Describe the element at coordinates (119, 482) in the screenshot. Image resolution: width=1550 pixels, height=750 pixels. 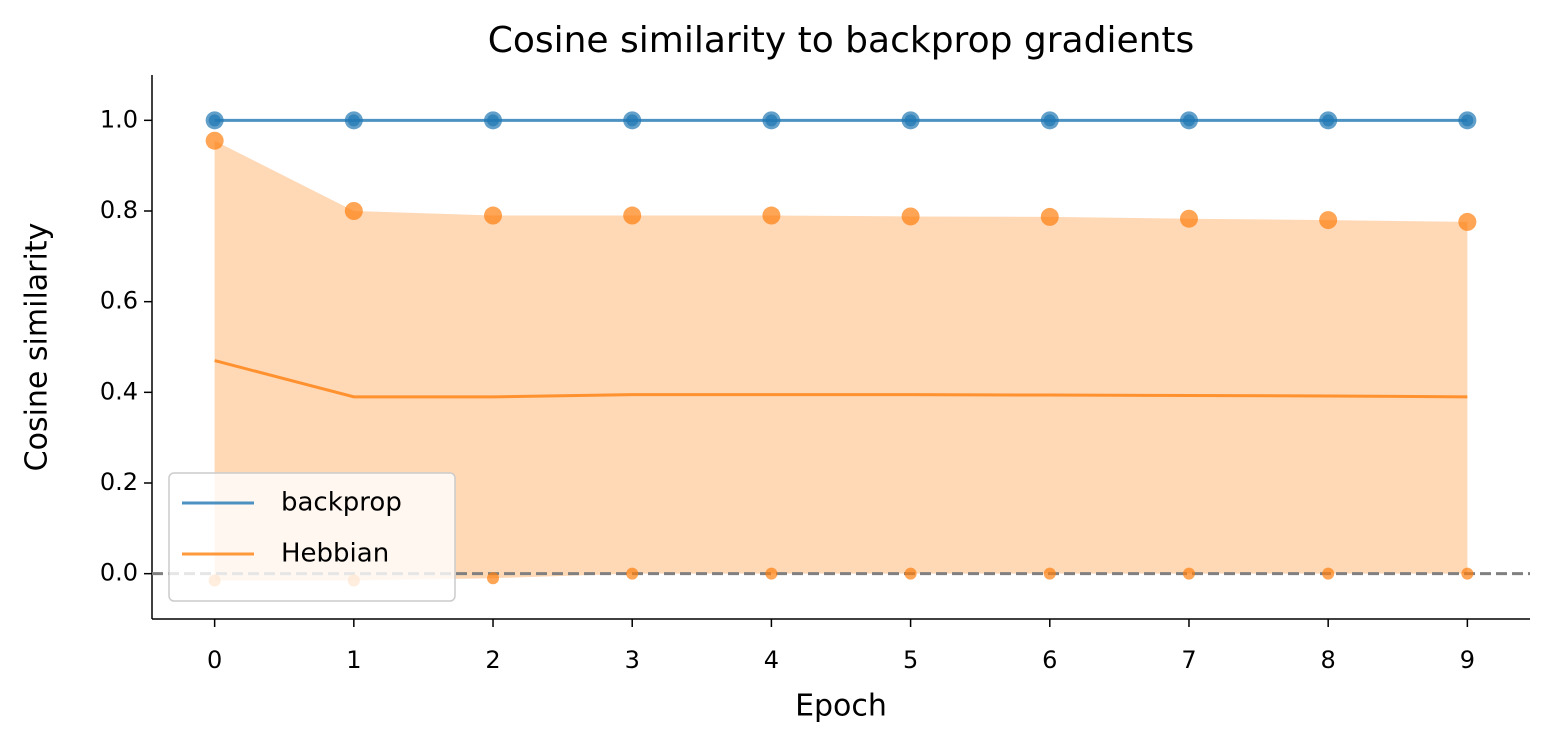
I see `y-tick-label: 0.2` at that location.